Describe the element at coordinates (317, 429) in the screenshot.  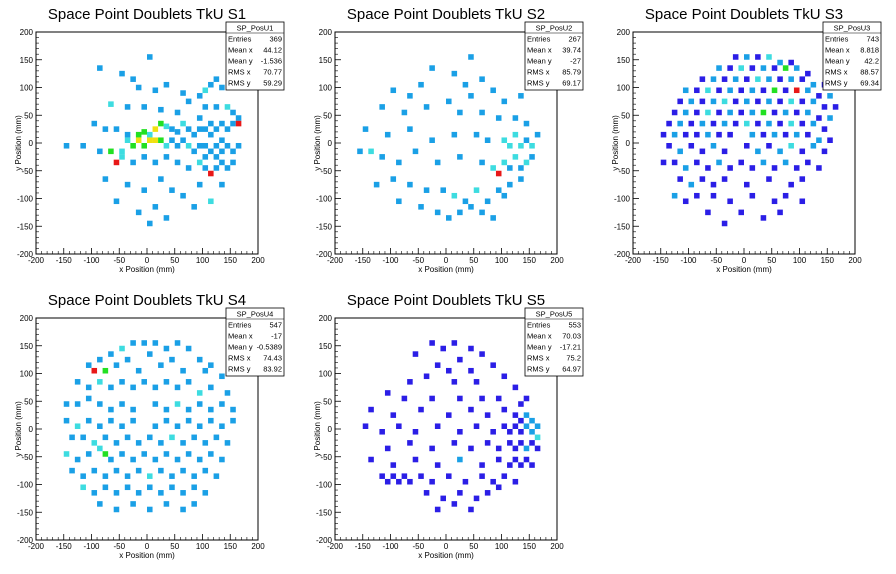
I see `y-axis-label: y Position (mm)` at that location.